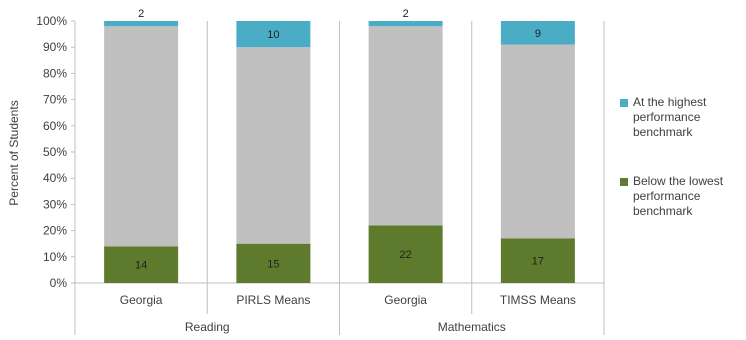 Image resolution: width=746 pixels, height=340 pixels. What do you see at coordinates (51, 21) in the screenshot?
I see `y-tick-label: 100%` at bounding box center [51, 21].